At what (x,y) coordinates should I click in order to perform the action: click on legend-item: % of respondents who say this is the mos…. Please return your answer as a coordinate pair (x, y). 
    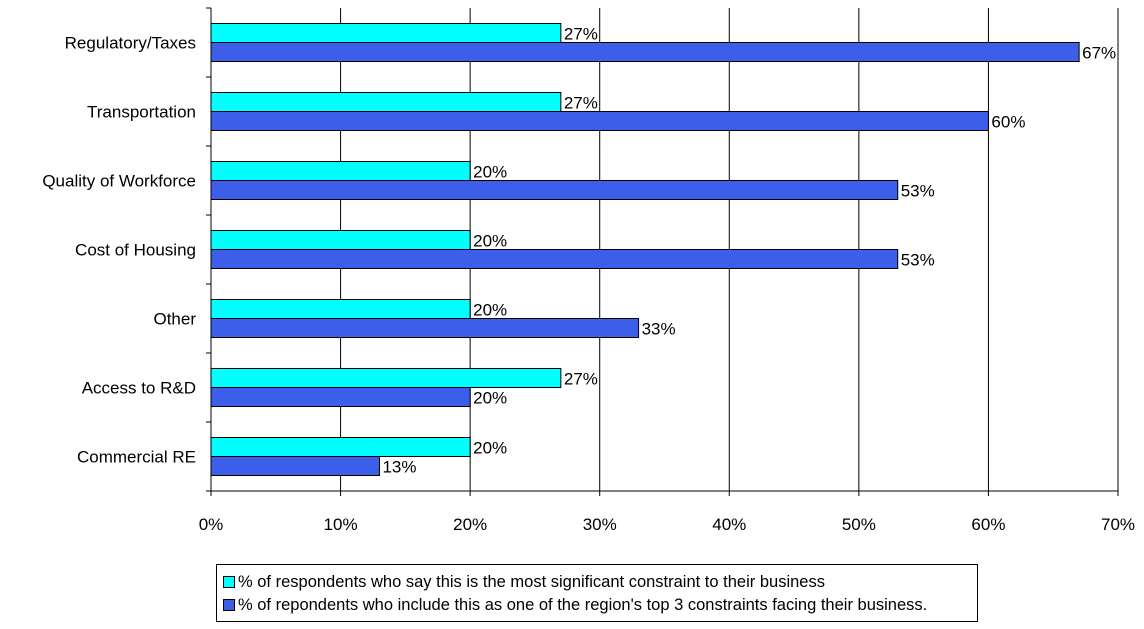
    Looking at the image, I should click on (524, 582).